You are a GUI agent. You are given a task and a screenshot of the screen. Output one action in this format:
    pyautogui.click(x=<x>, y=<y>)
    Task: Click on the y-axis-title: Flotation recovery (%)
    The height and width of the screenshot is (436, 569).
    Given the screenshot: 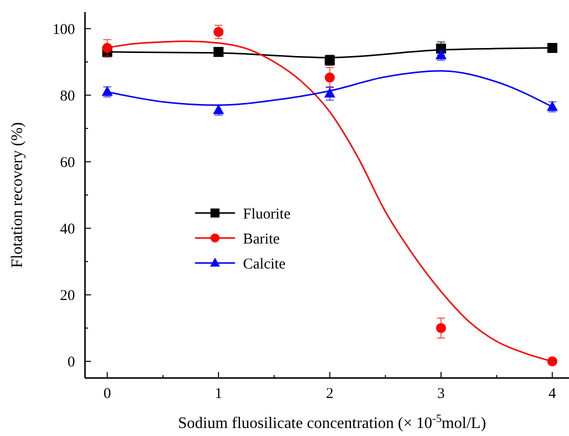 What is the action you would take?
    pyautogui.click(x=17, y=195)
    